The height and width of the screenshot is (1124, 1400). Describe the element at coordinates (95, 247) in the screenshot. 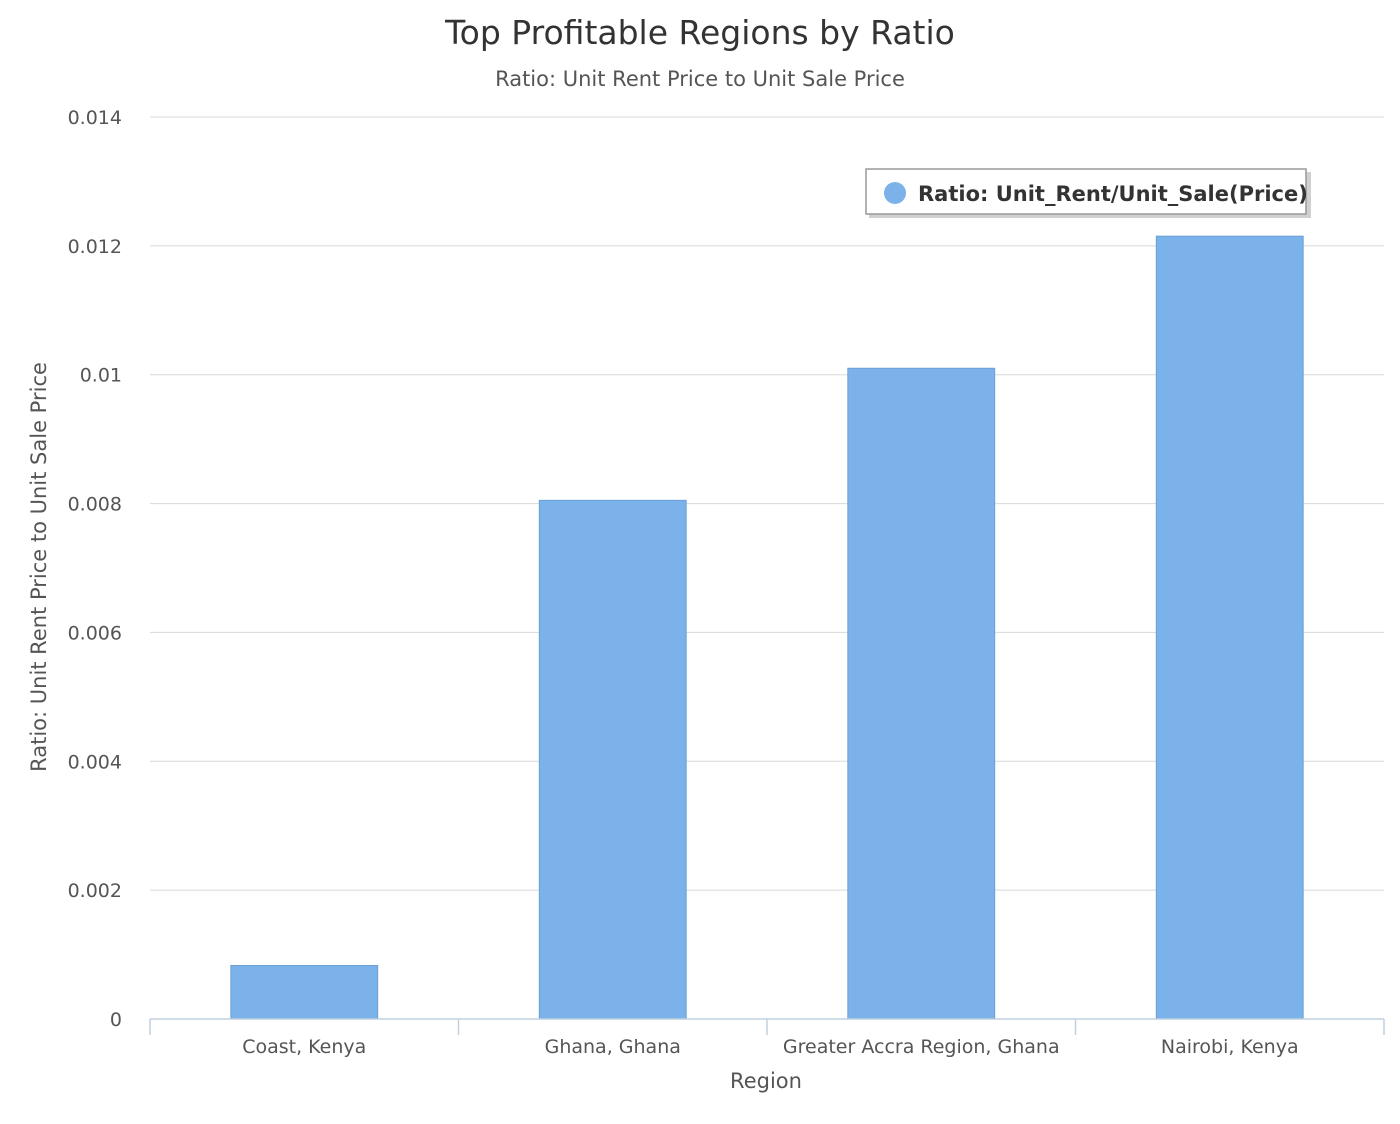

I see `y-tick-label: 0.012` at that location.